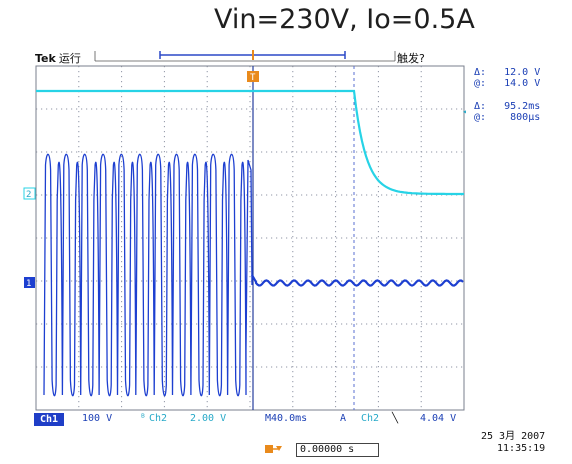 The width and height of the screenshot is (572, 464). What do you see at coordinates (370, 418) in the screenshot?
I see `trigger-source: Ch2` at bounding box center [370, 418].